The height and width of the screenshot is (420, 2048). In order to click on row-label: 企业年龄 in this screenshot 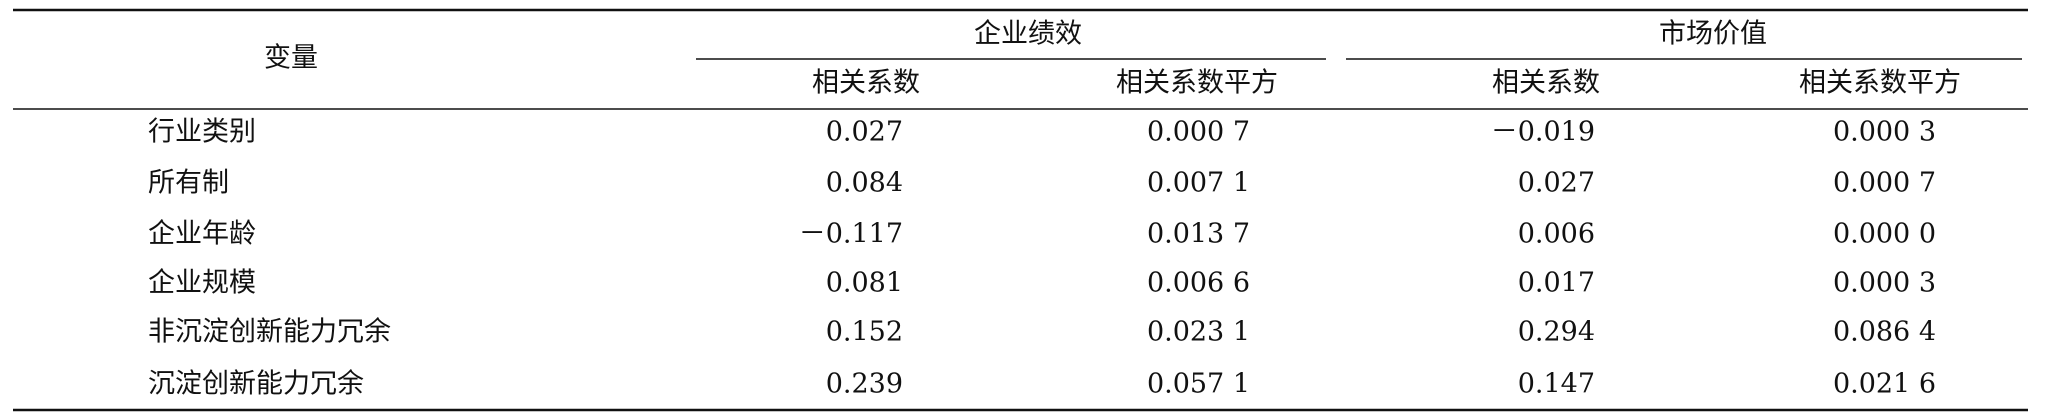, I will do `click(202, 234)`.